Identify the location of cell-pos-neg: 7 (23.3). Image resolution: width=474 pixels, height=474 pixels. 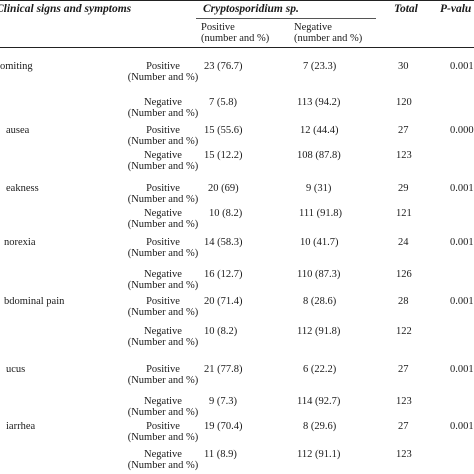
(320, 66).